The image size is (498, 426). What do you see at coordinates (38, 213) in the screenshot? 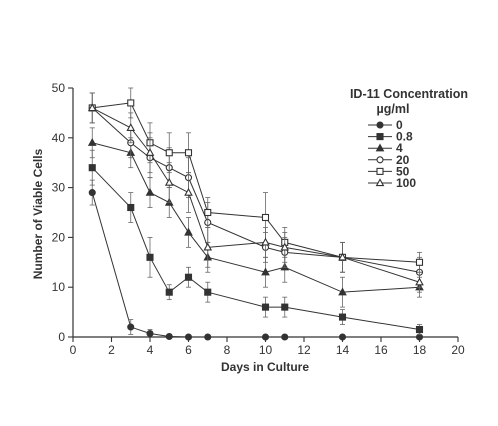
I see `y-axis-title: Number of Viable Cells` at bounding box center [38, 213].